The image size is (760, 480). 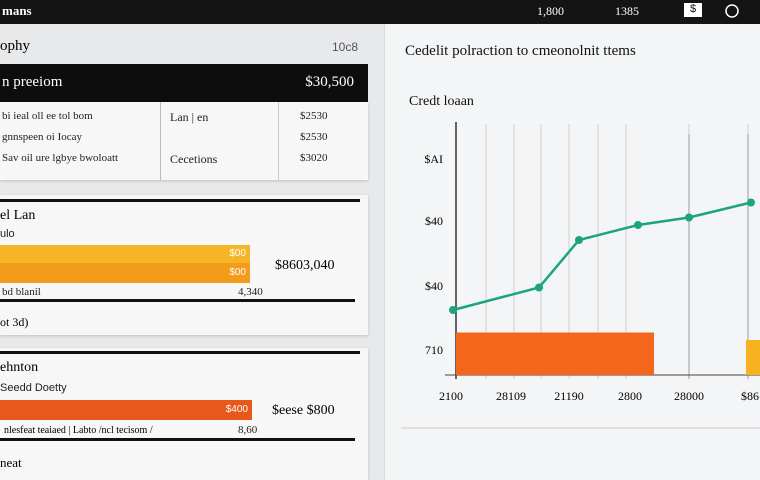 What do you see at coordinates (248, 430) in the screenshot?
I see `foot-value: 8,60` at bounding box center [248, 430].